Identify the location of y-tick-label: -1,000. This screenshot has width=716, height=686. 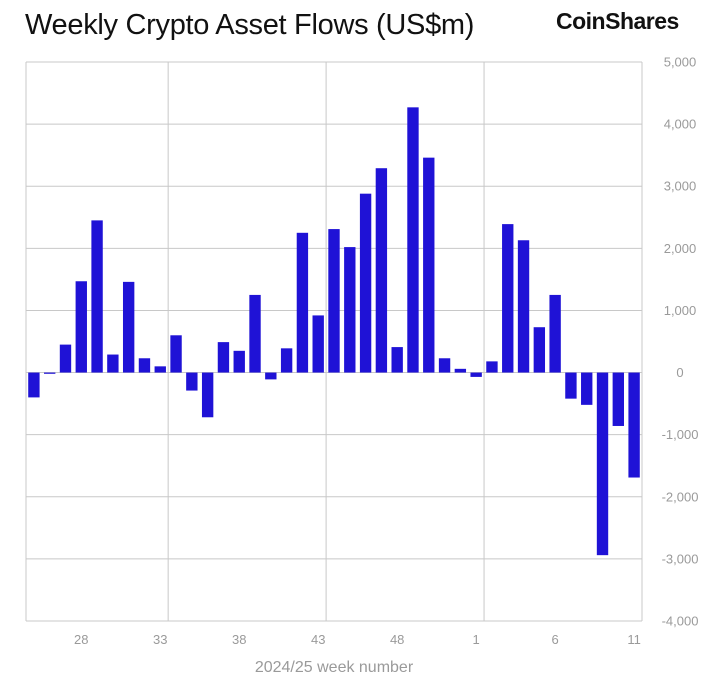
(680, 434).